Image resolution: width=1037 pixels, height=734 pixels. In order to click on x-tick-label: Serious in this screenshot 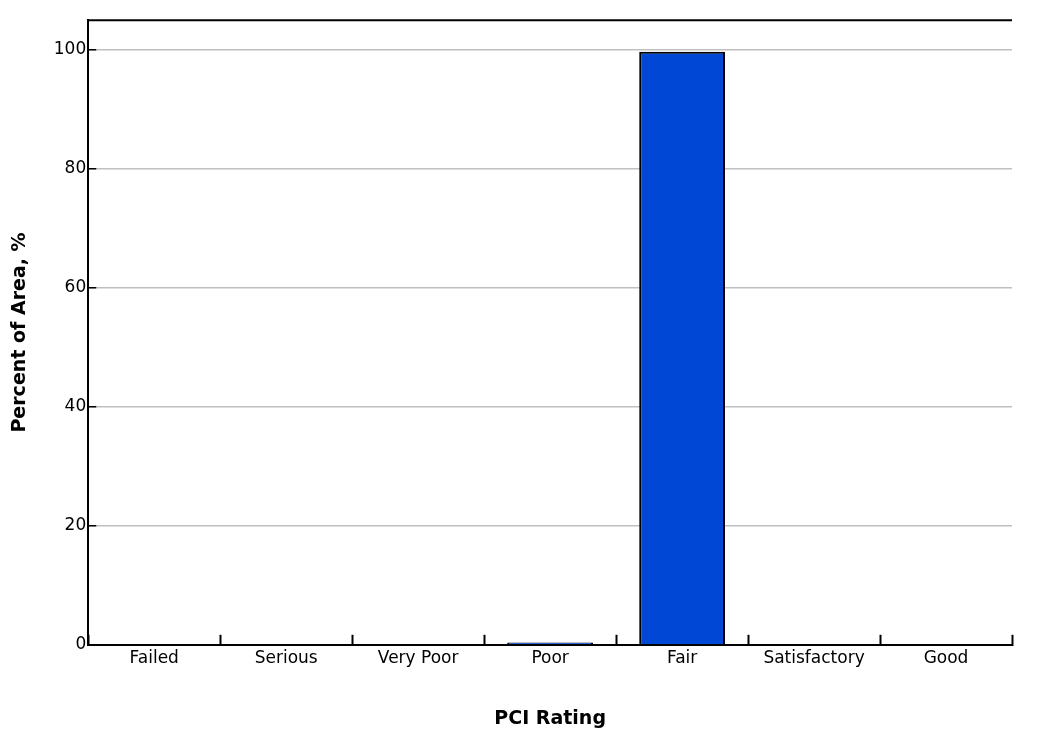, I will do `click(286, 657)`.